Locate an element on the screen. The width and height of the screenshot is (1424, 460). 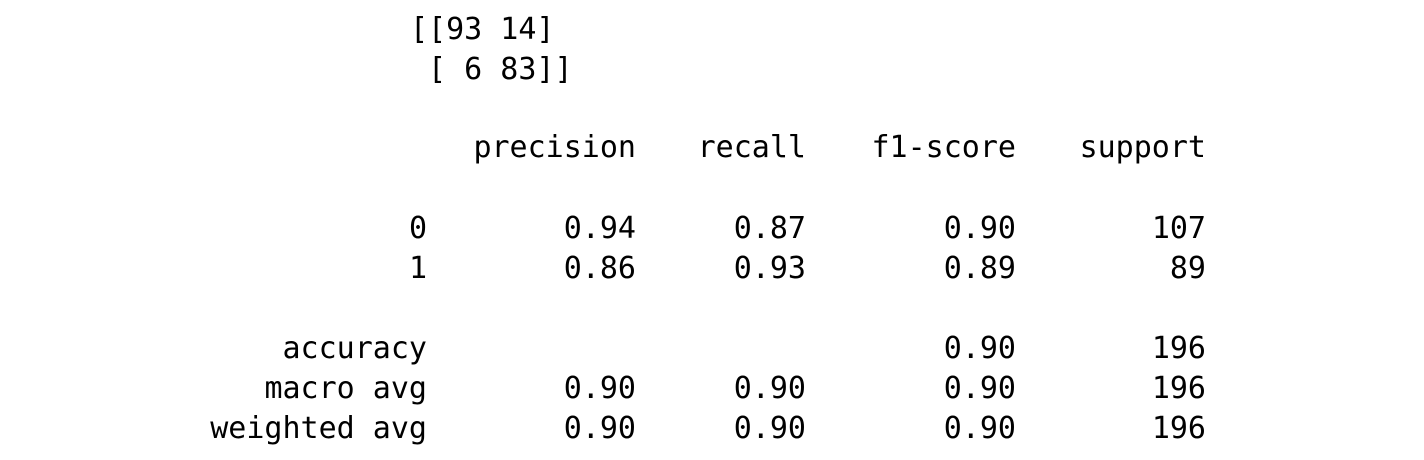
row-0-recall: 0.87 is located at coordinates (769, 228).